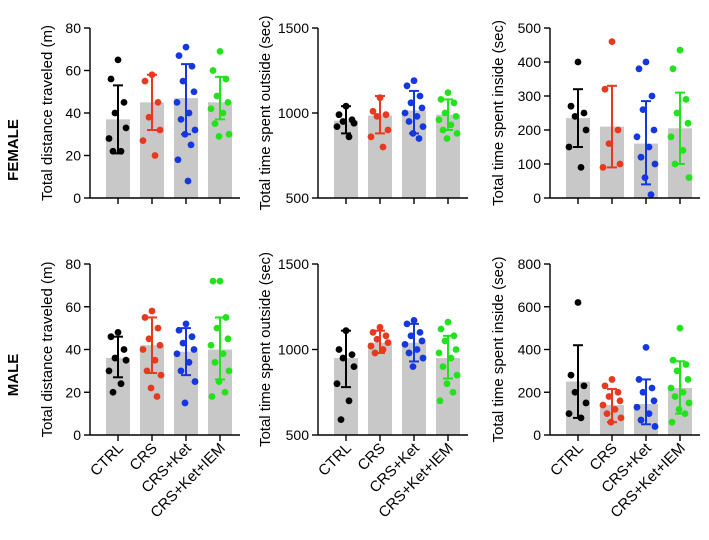 The width and height of the screenshot is (709, 540). What do you see at coordinates (567, 460) in the screenshot?
I see `category-label-CTRL: CTRL` at bounding box center [567, 460].